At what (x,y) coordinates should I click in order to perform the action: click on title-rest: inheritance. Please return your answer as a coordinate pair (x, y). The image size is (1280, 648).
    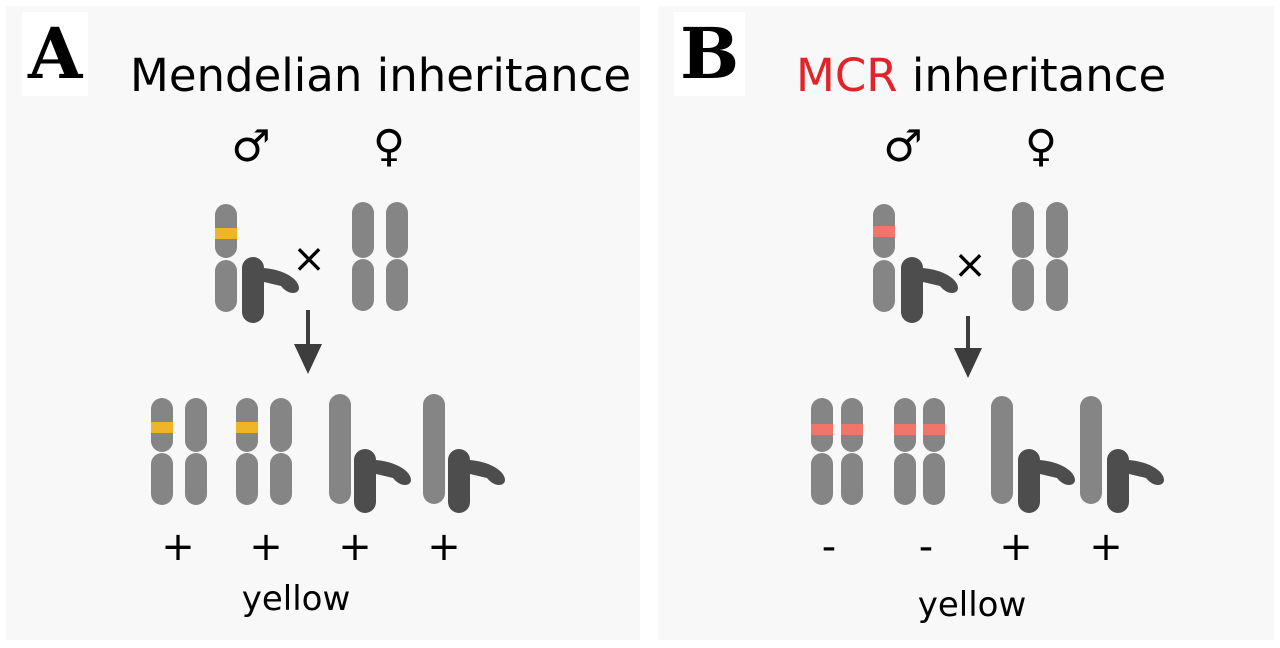
    Looking at the image, I should click on (1032, 75).